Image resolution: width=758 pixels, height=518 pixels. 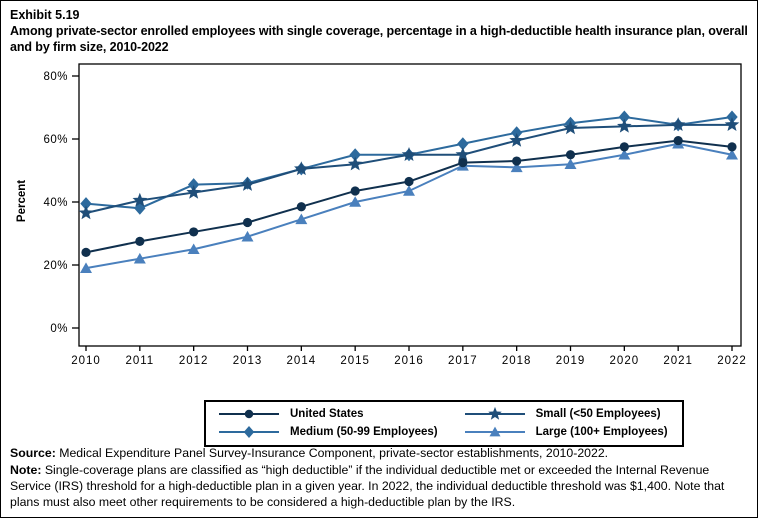 I want to click on legend-item-large: Large (100+ Employees), so click(x=566, y=432).